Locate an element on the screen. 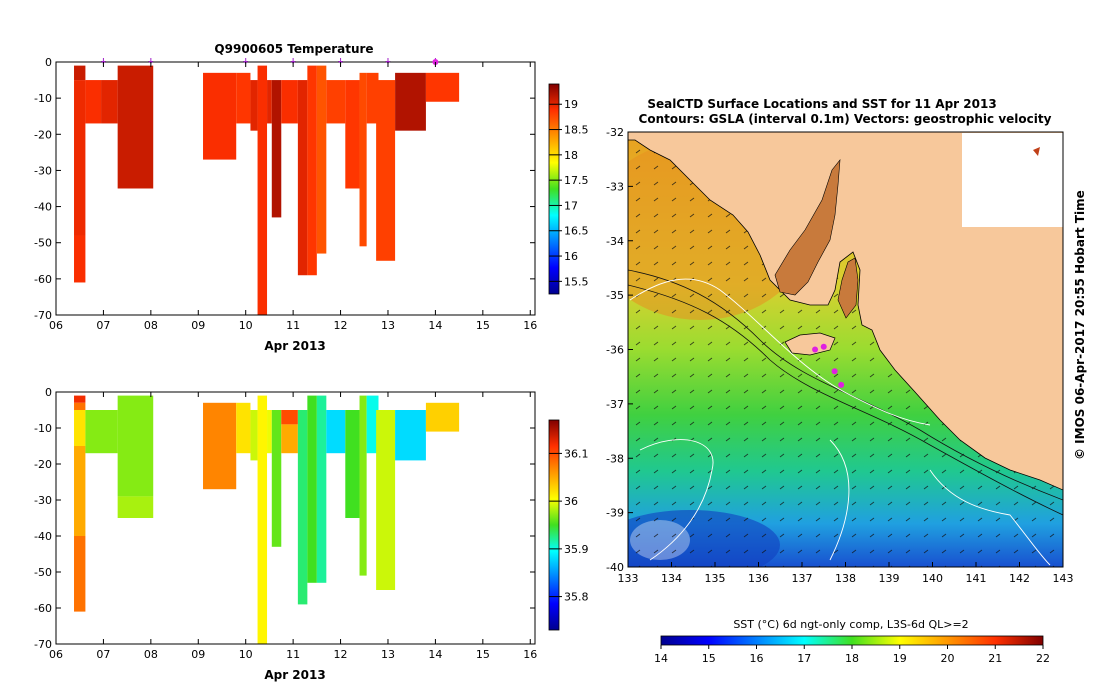 Image resolution: width=1099 pixels, height=700 pixels. map-x-tick-label: 140 is located at coordinates (932, 578).